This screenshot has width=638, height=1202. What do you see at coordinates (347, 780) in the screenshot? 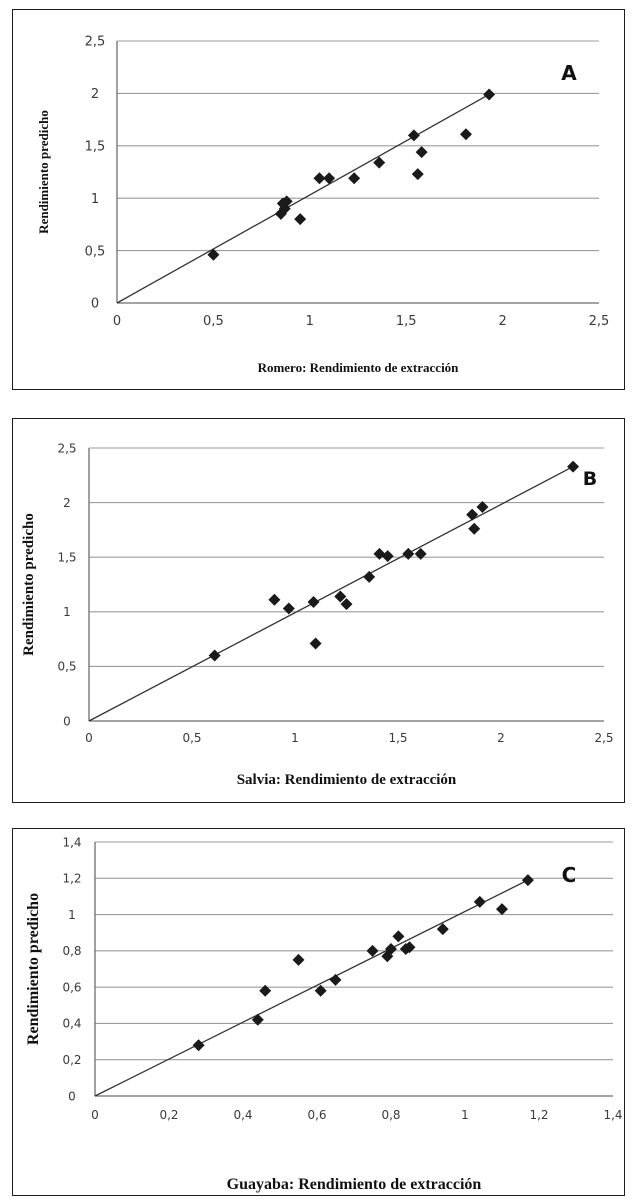
I see `x-axis-title: Salvia: Rendimiento de extracción` at bounding box center [347, 780].